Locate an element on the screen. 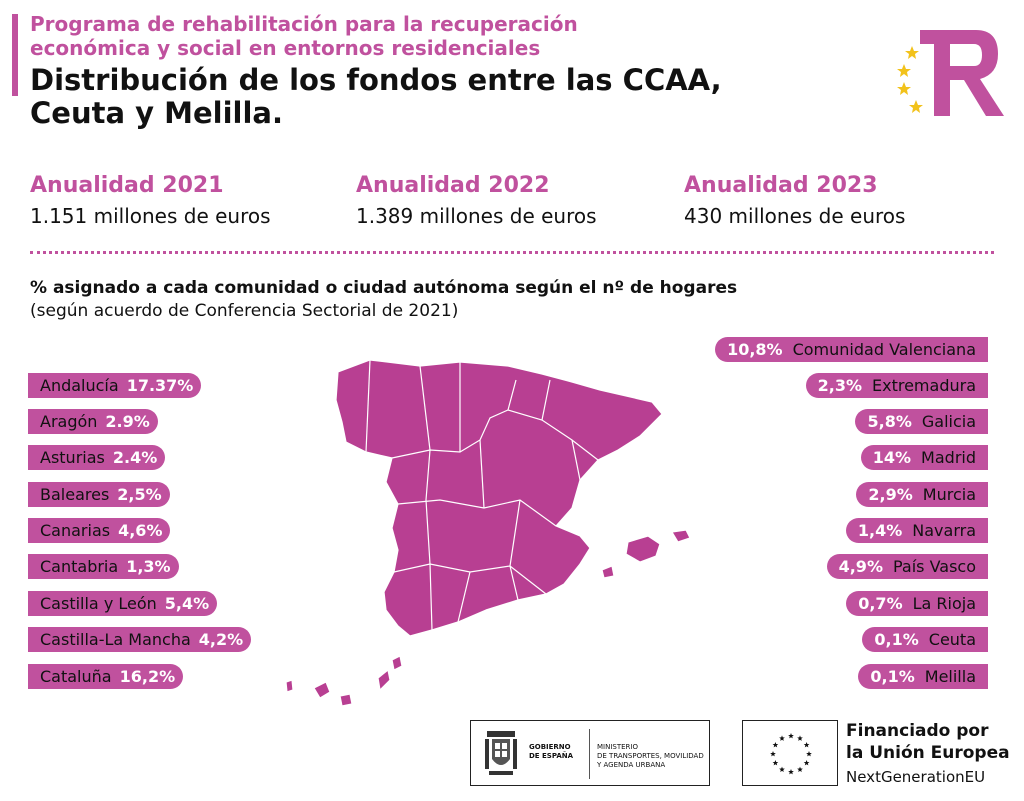  region-pill-cataluna: Cataluña 16,2% is located at coordinates (106, 676).